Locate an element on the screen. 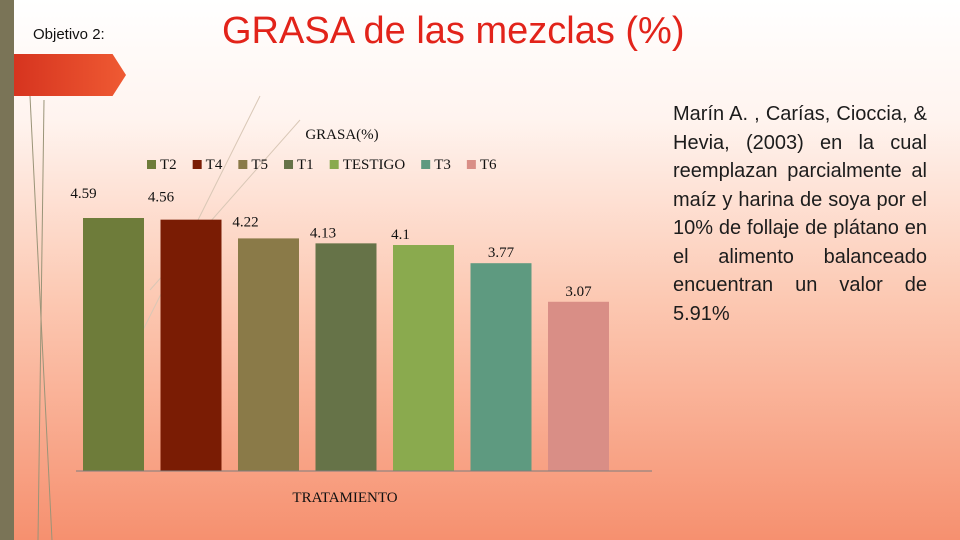  legend-swatch-t2 is located at coordinates (151, 164).